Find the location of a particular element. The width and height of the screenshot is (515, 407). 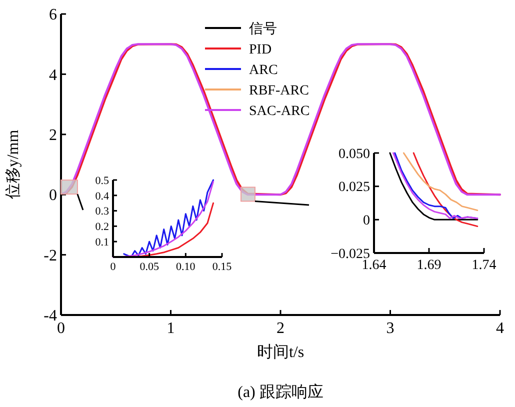

y-tick-label: 6 is located at coordinates (53, 15).